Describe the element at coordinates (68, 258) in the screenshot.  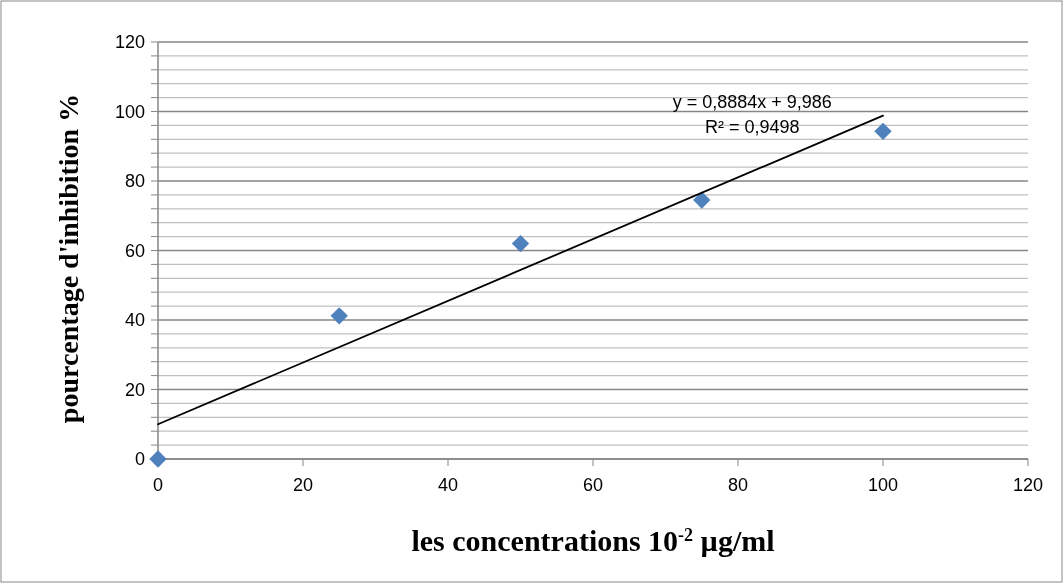
I see `y-axis-title: pourcentage d'inhibition %` at that location.